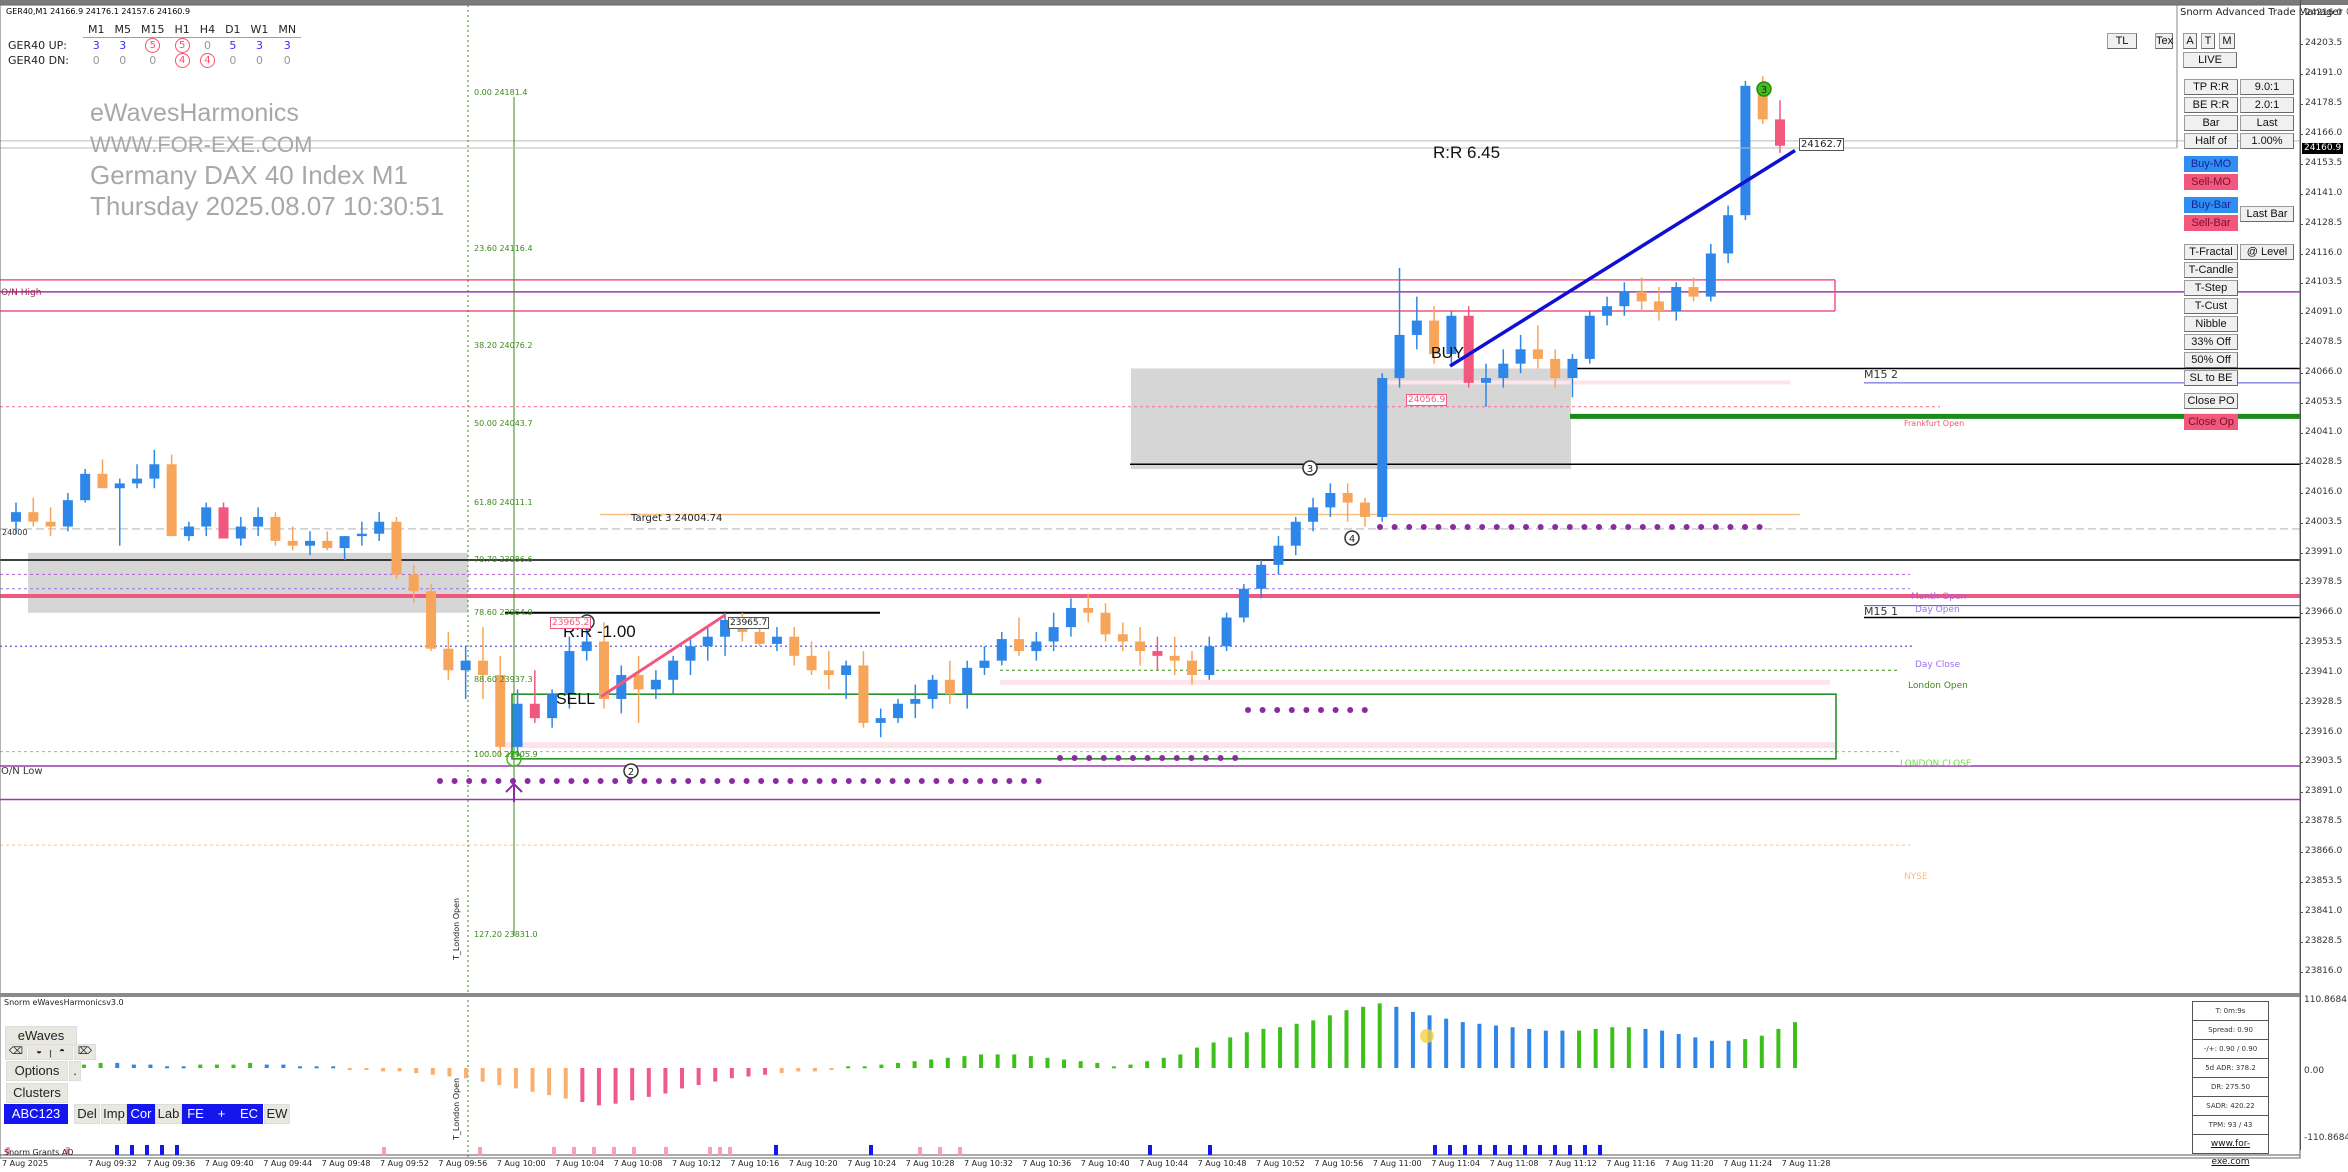 The width and height of the screenshot is (2348, 1172). Describe the element at coordinates (2230, 1151) in the screenshot. I see `info-website-link: www.for-exe.com` at that location.